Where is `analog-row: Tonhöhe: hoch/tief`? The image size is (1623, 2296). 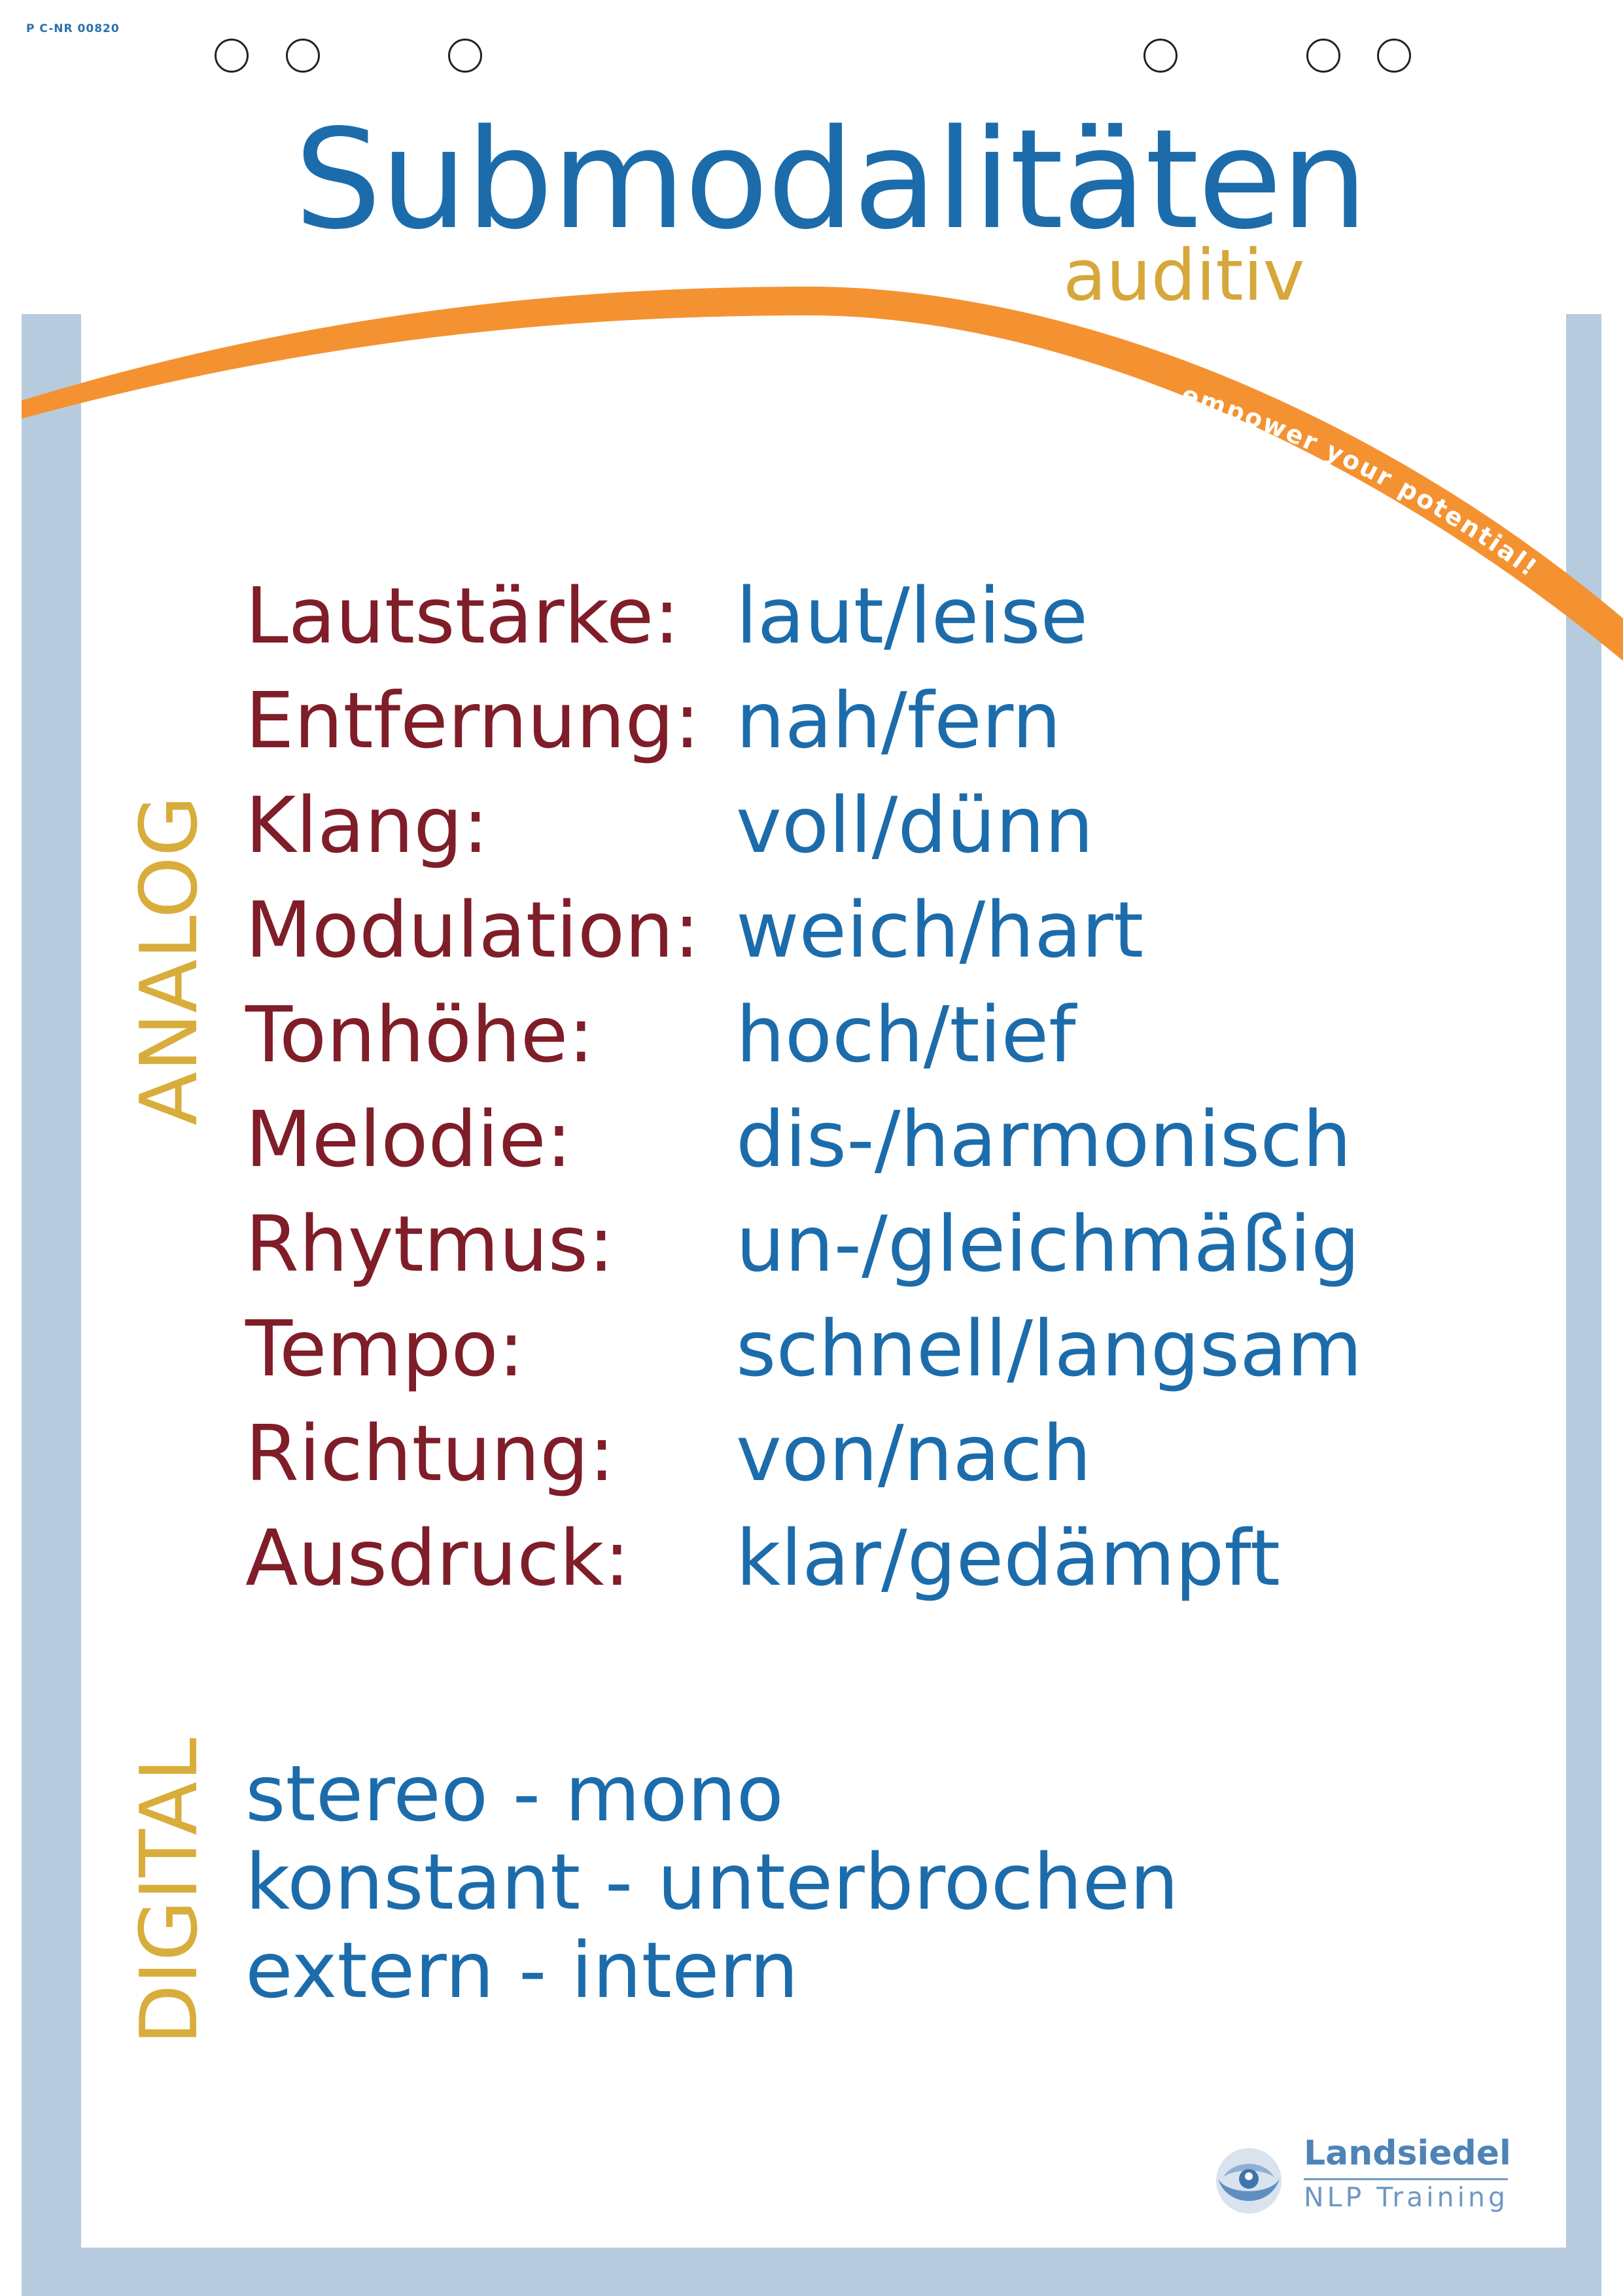
analog-row: Tonhöhe: hoch/tief is located at coordinates (867, 1048).